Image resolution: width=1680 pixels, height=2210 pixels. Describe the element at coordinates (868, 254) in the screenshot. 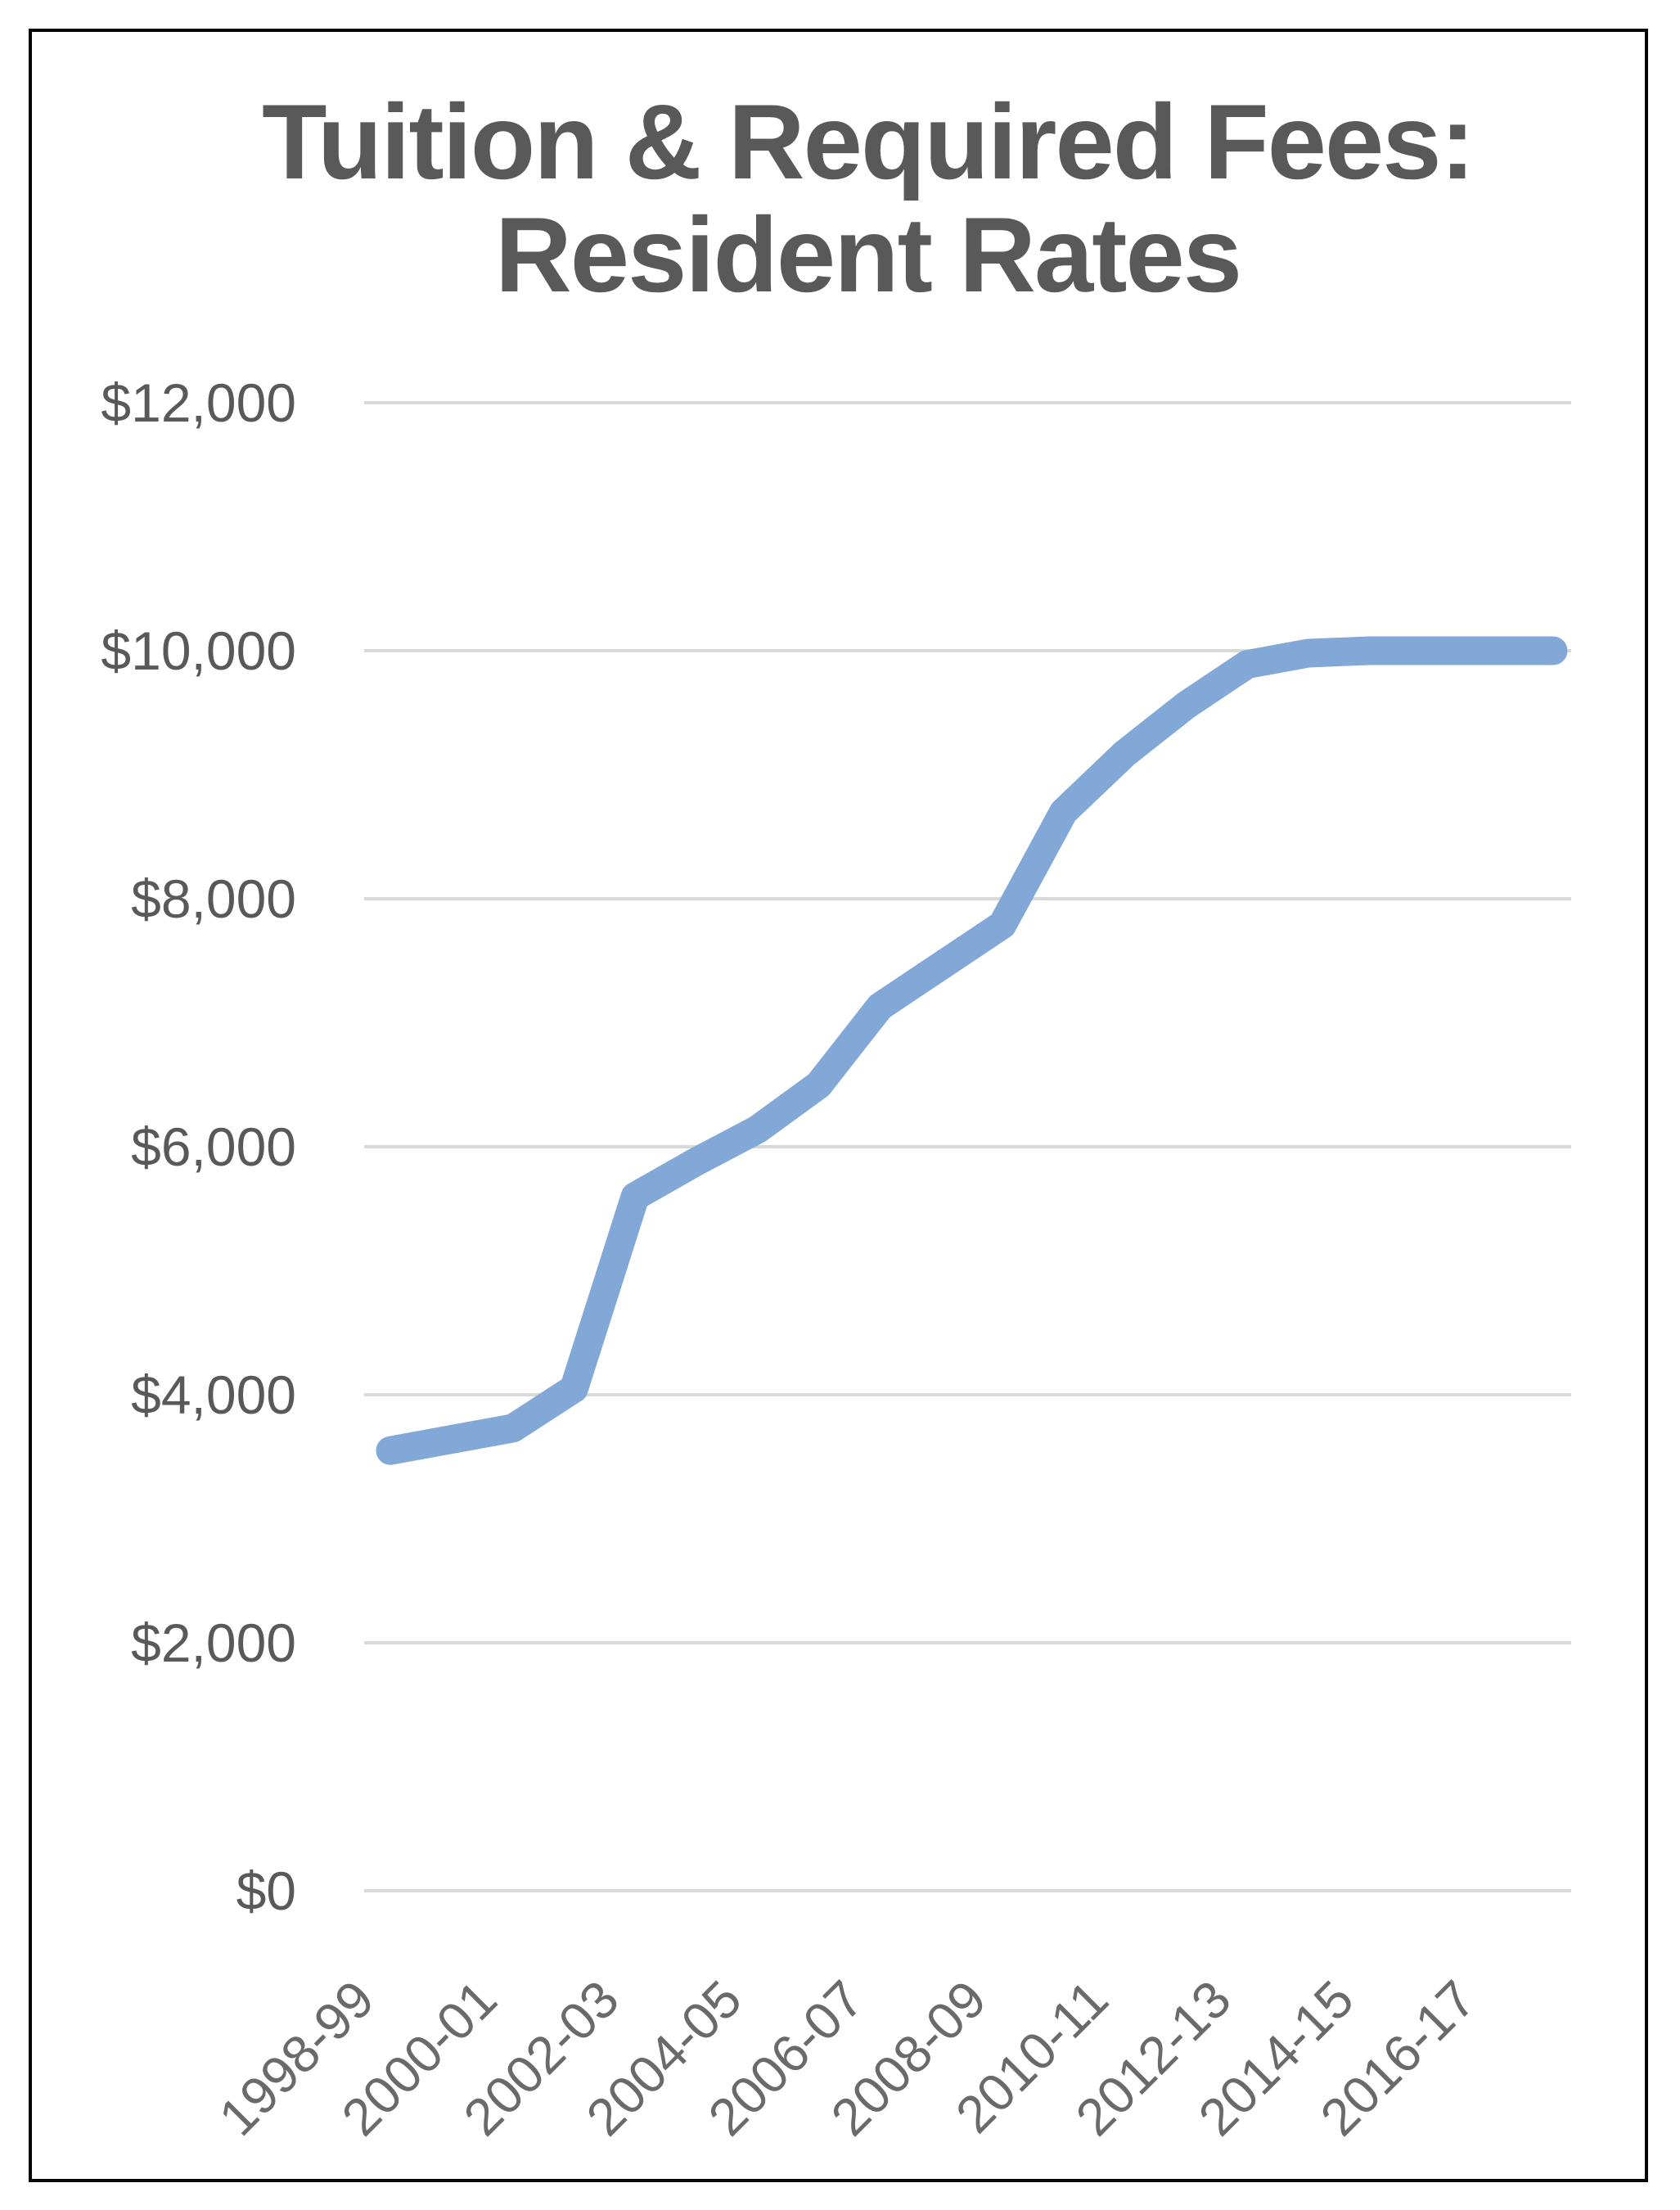

I see `chart-title-line2: Resident Rates` at that location.